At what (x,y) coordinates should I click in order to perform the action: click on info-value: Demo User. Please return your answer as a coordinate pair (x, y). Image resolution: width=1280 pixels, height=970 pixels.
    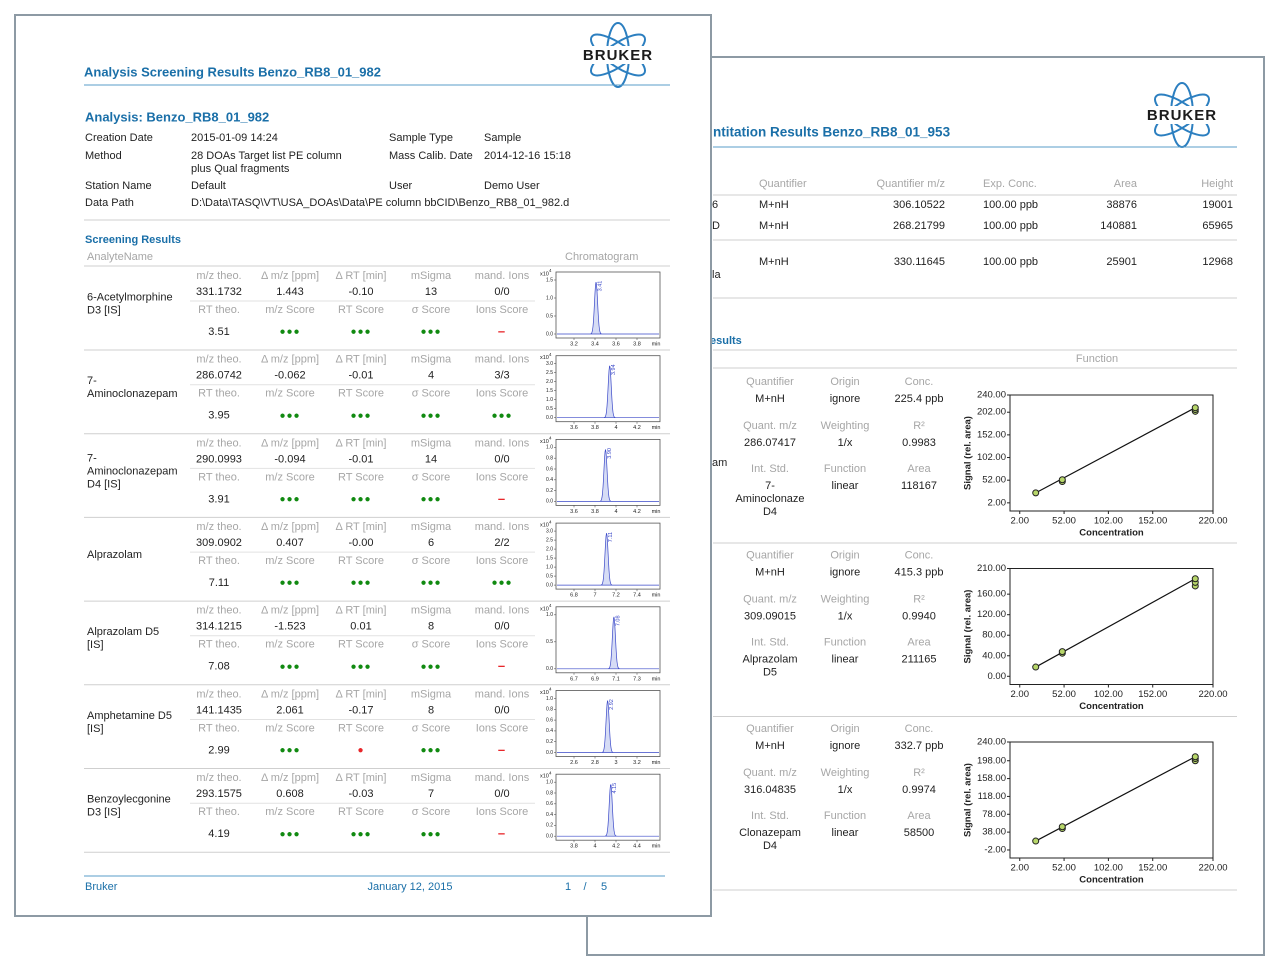
    Looking at the image, I should click on (512, 186).